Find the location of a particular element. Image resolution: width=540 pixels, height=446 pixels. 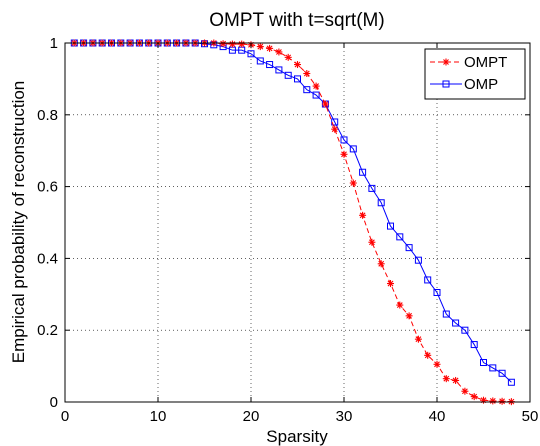

legend-box is located at coordinates (475, 74).